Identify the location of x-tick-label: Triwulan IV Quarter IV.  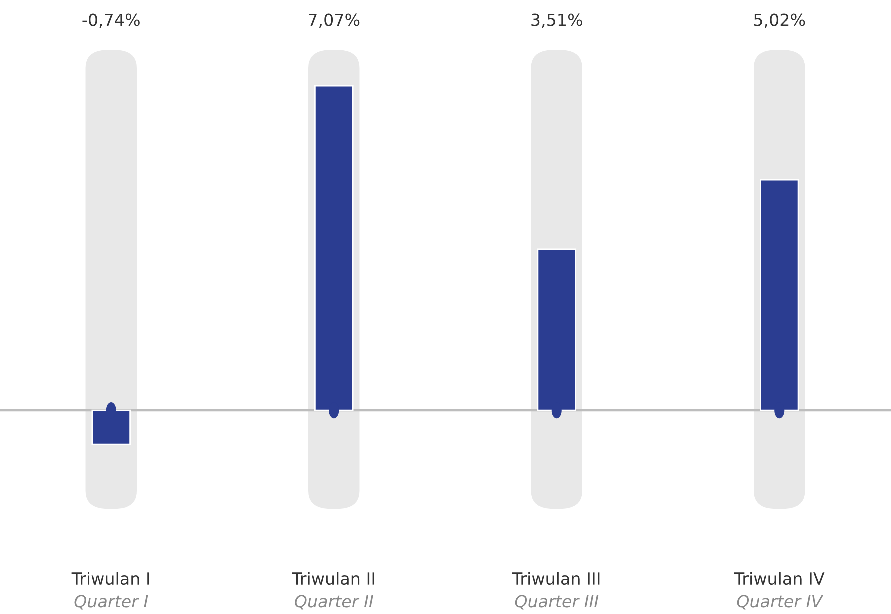
(779, 591).